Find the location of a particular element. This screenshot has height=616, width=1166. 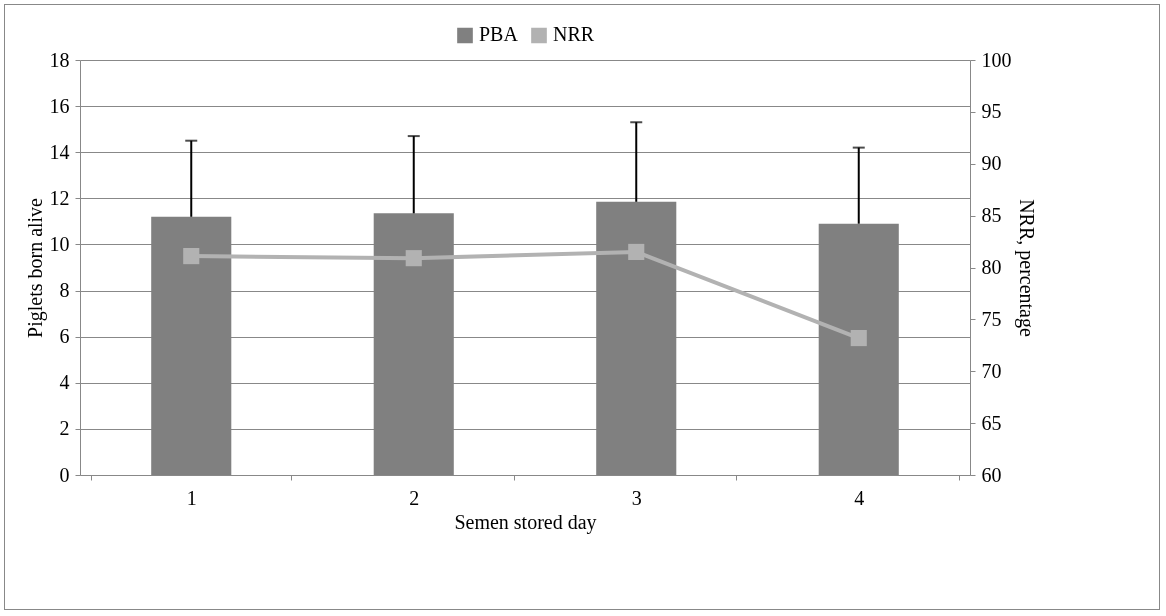

y2-tick-label: 85 is located at coordinates (991, 215).